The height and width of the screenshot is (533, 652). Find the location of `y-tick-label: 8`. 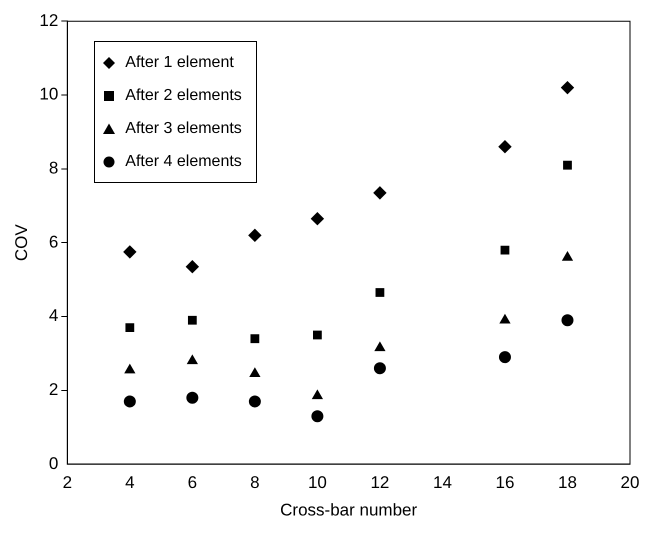

y-tick-label: 8 is located at coordinates (53, 168).